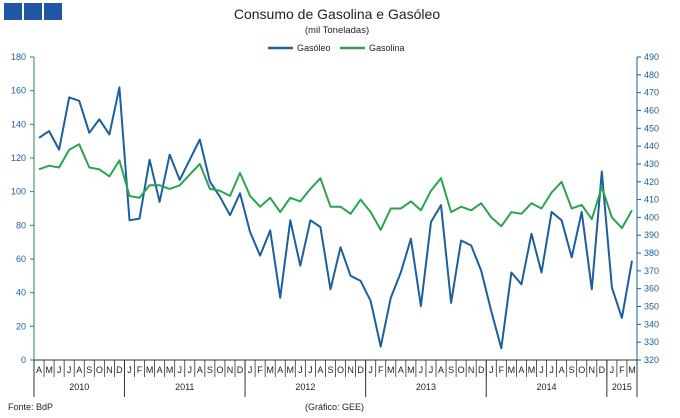 This screenshot has width=680, height=418. What do you see at coordinates (21, 326) in the screenshot?
I see `left-tick-label: 20` at bounding box center [21, 326].